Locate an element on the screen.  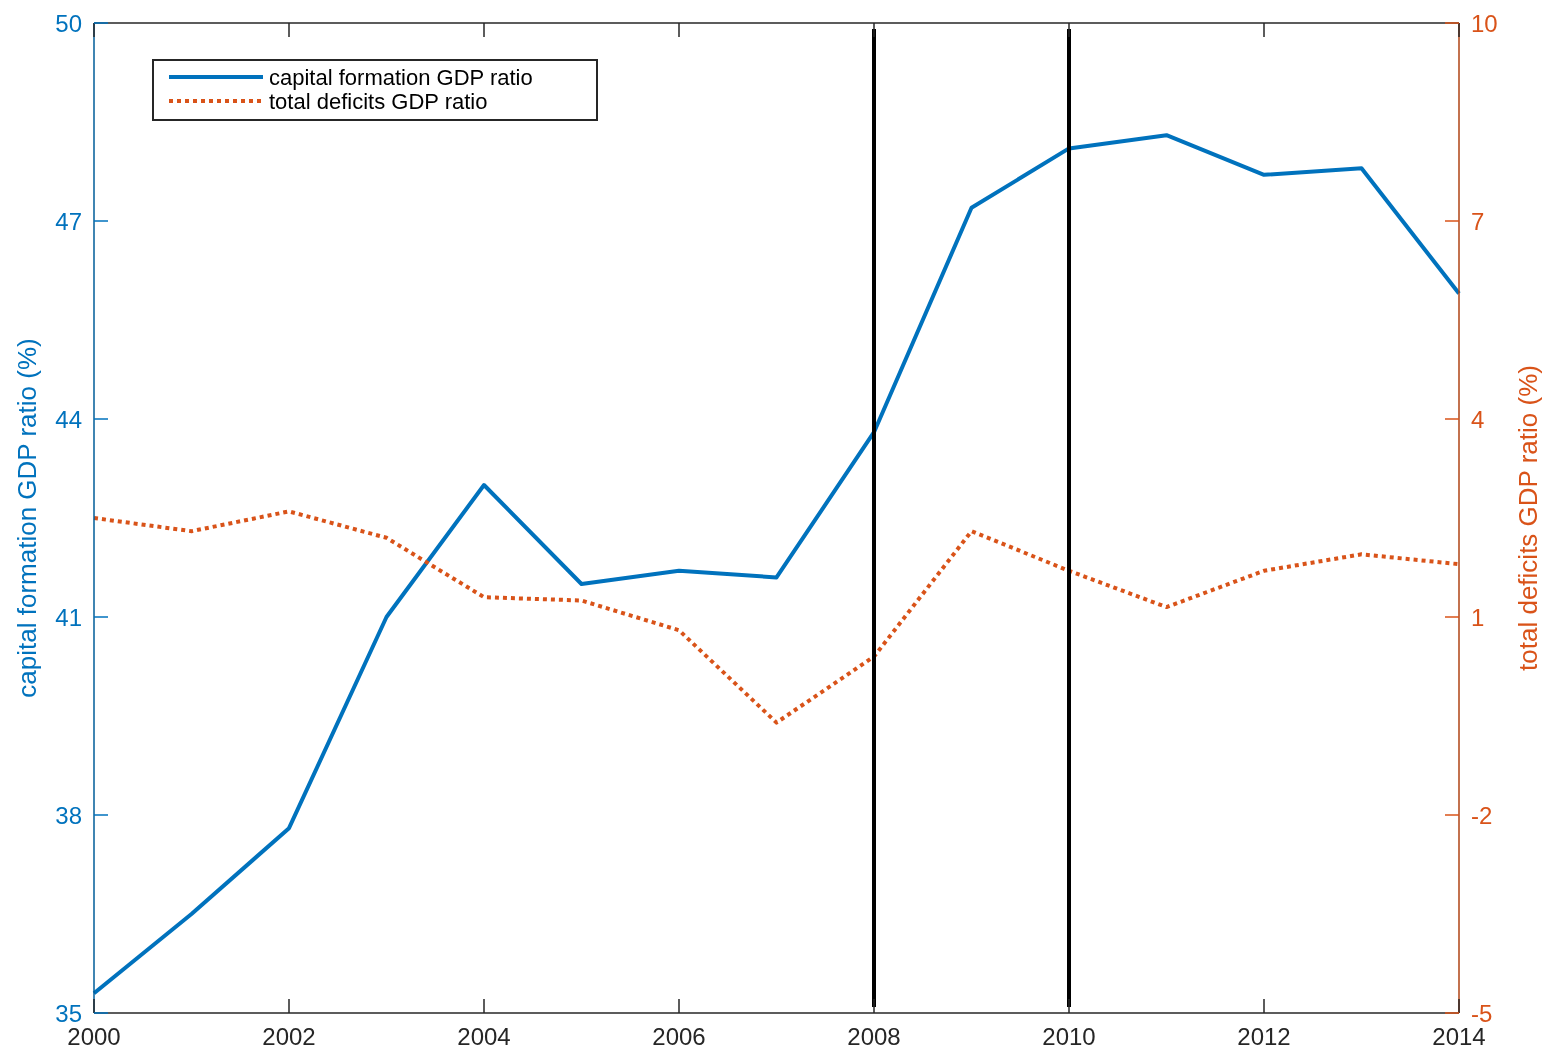
y-tick-label: 50 is located at coordinates (68, 23).